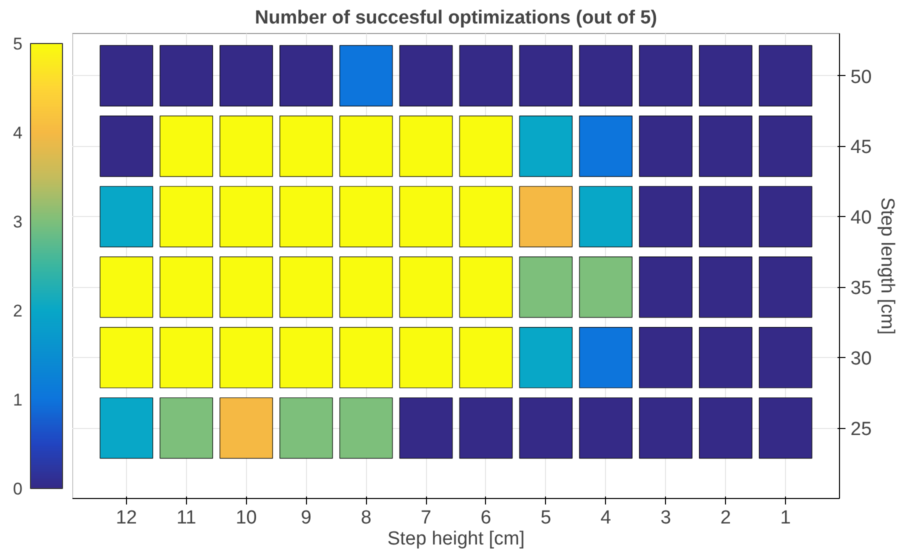 This screenshot has height=556, width=903. I want to click on x-tick-label: 9, so click(306, 518).